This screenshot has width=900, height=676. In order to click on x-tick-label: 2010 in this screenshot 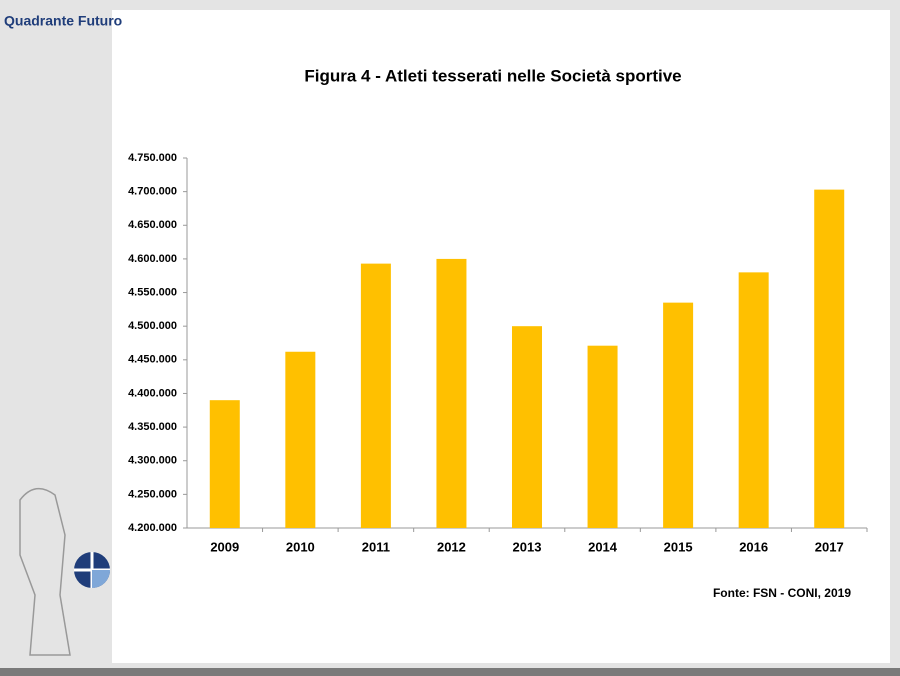, I will do `click(300, 546)`.